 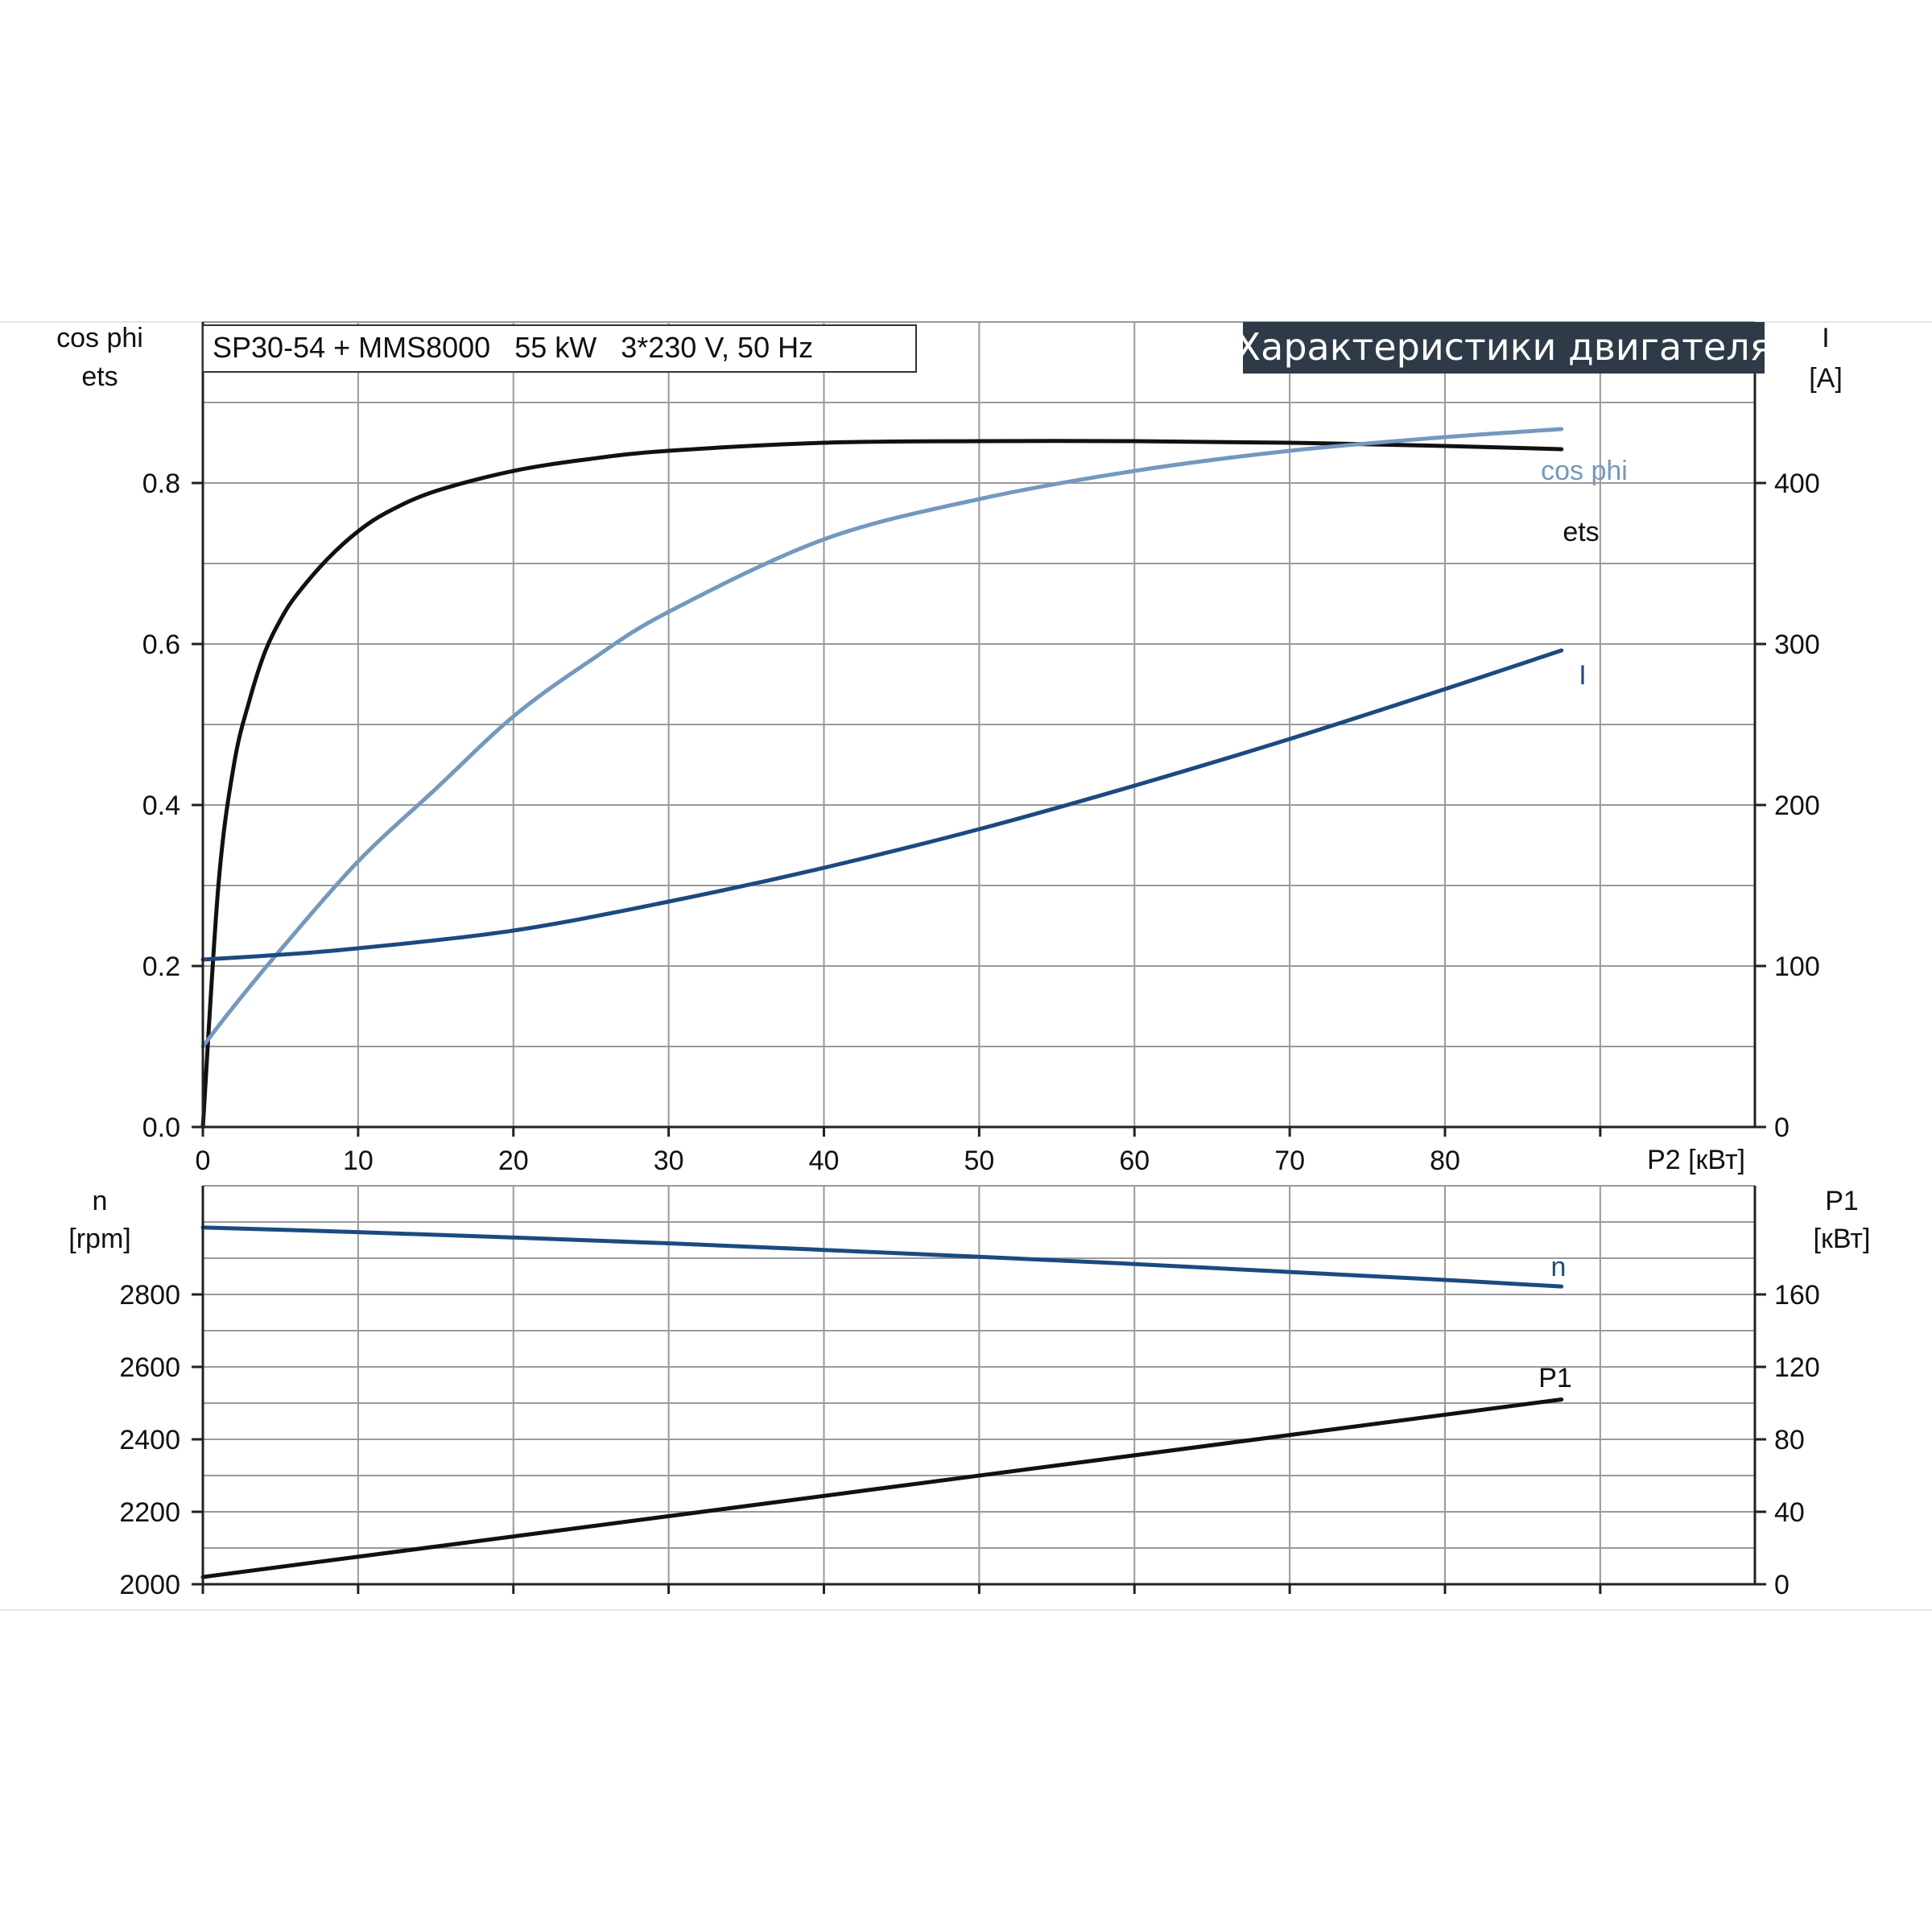 I want to click on right-tick-label: 300, so click(x=1797, y=645).